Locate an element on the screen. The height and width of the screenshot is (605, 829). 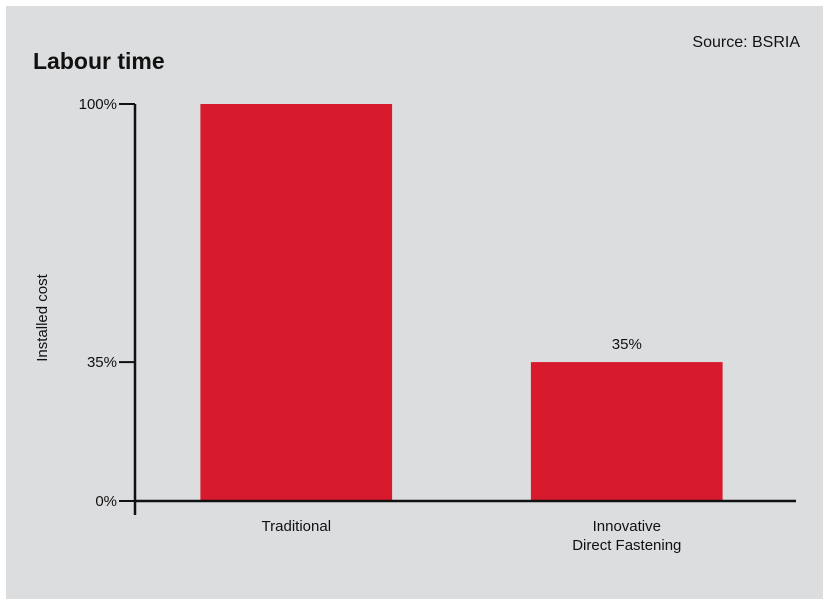
category-label-1: Innovative is located at coordinates (627, 526).